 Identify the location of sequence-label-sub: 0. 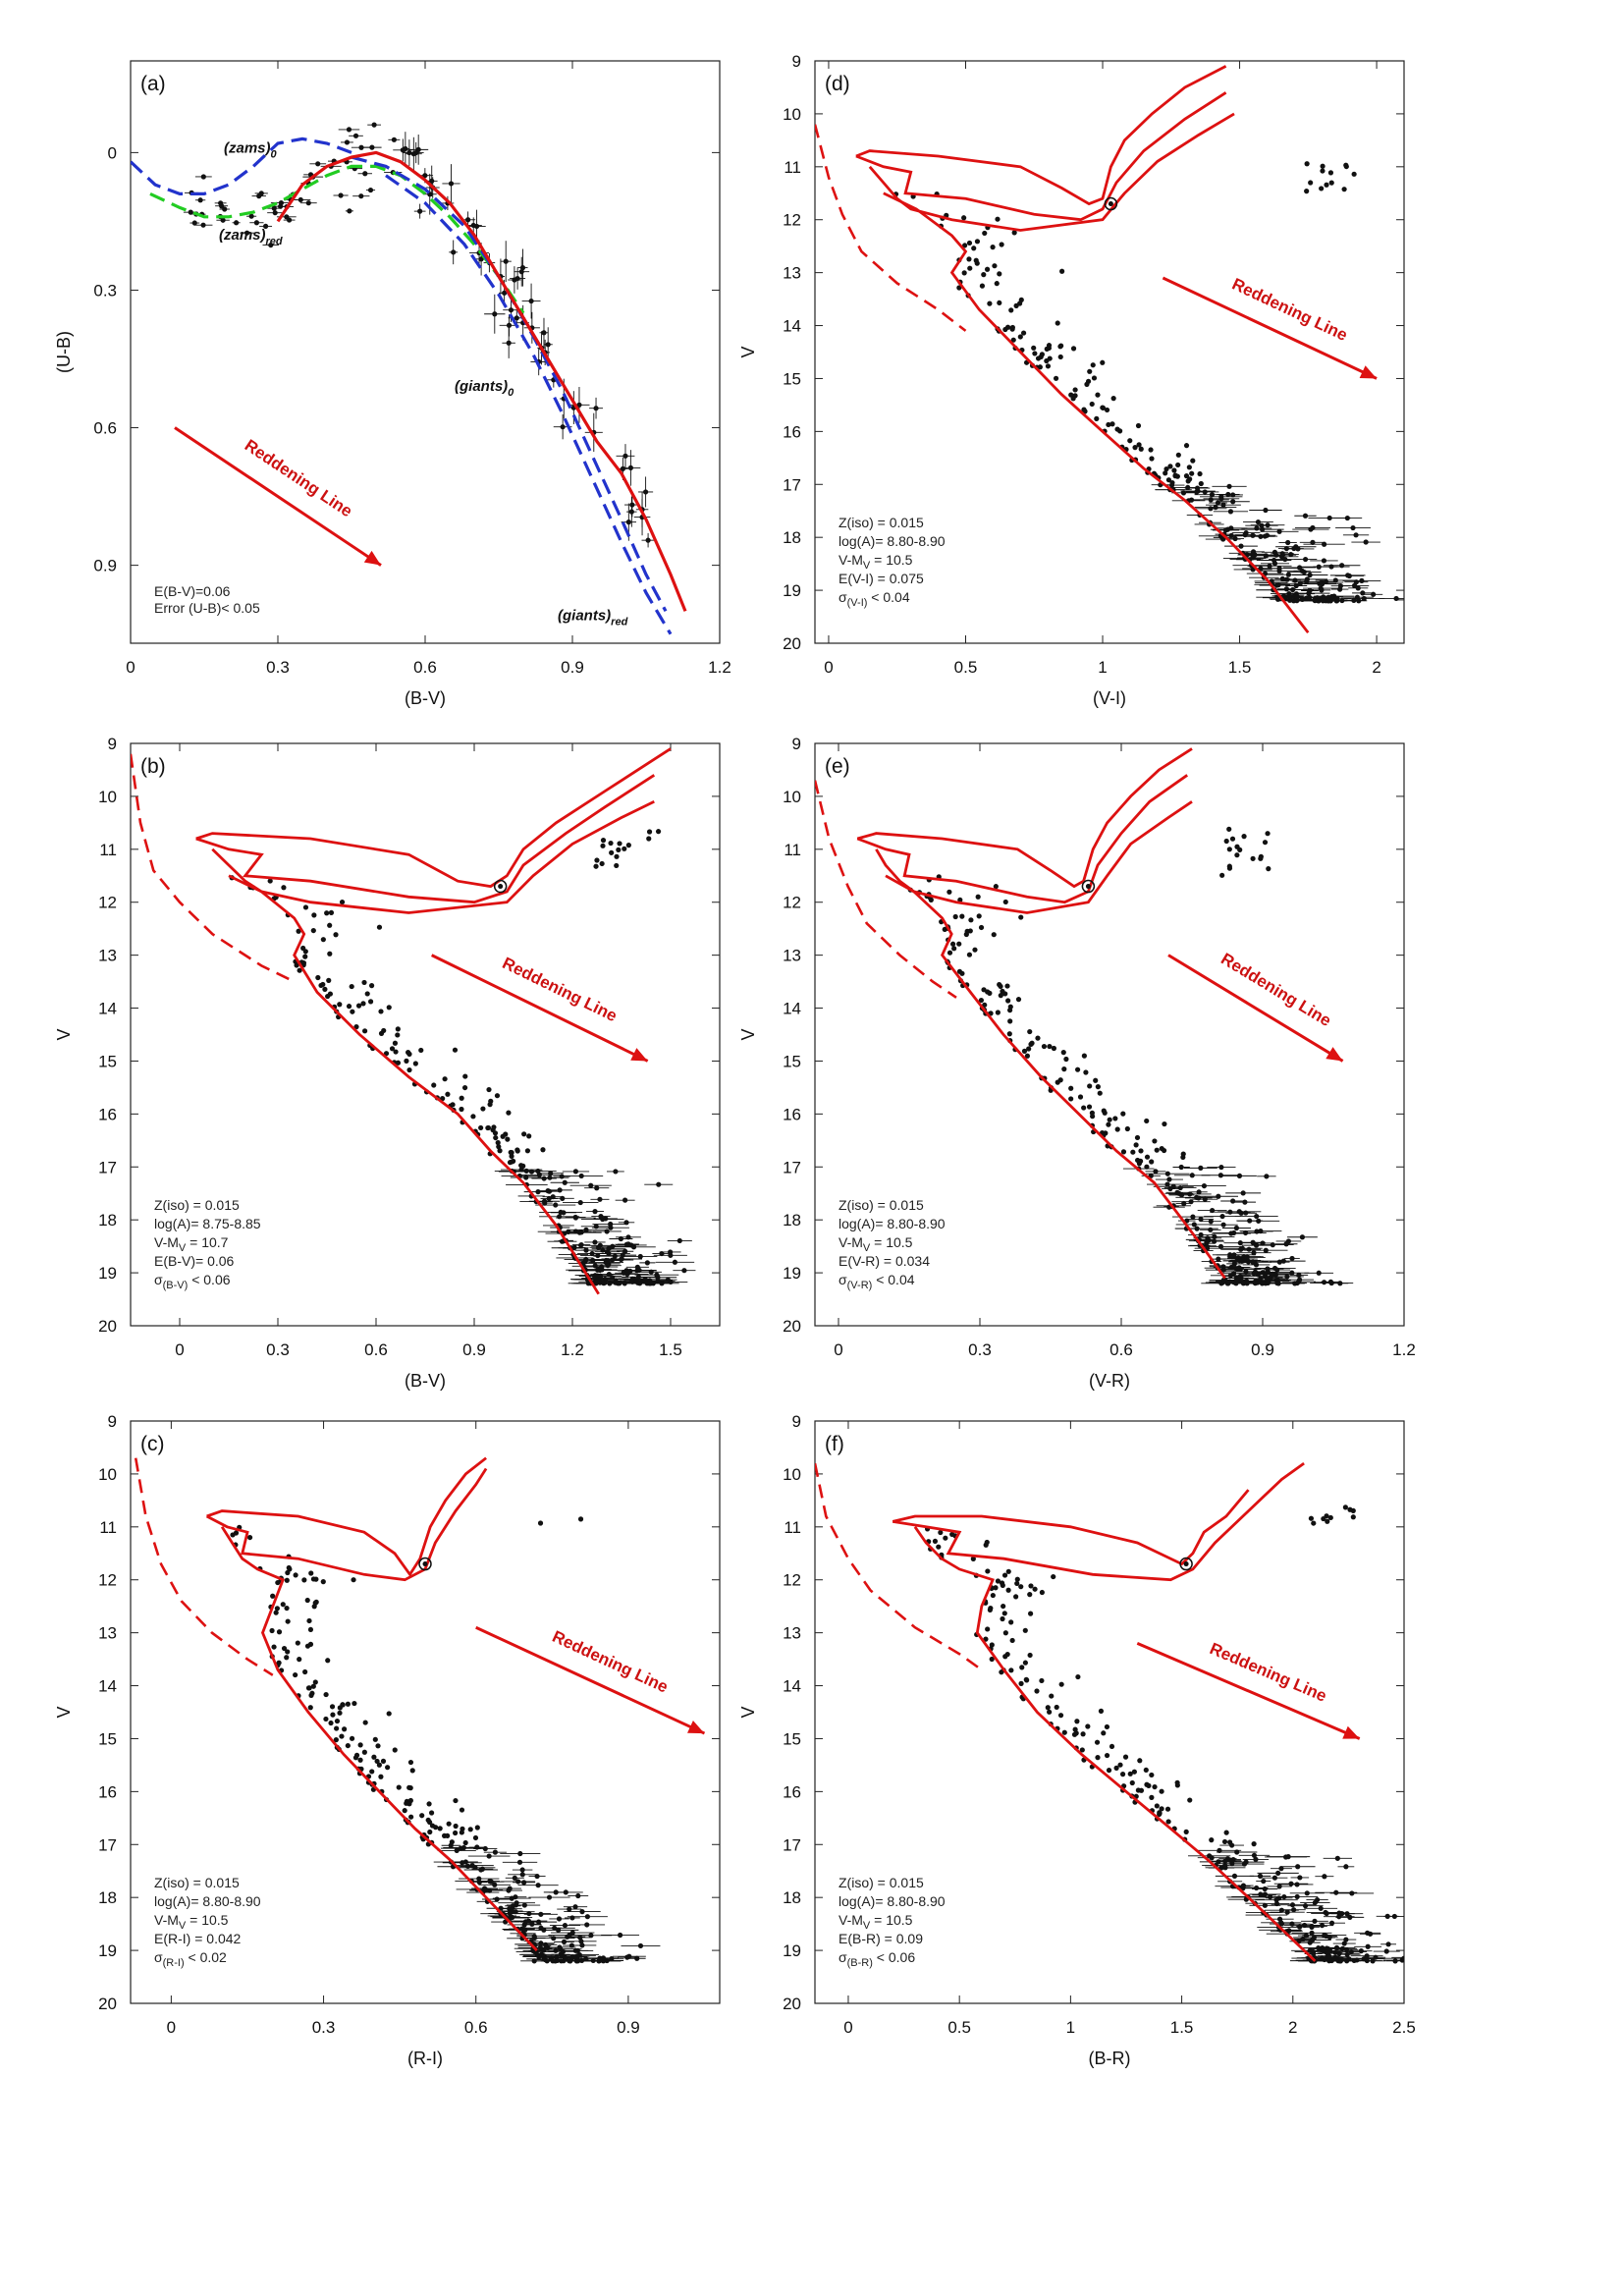
(511, 393).